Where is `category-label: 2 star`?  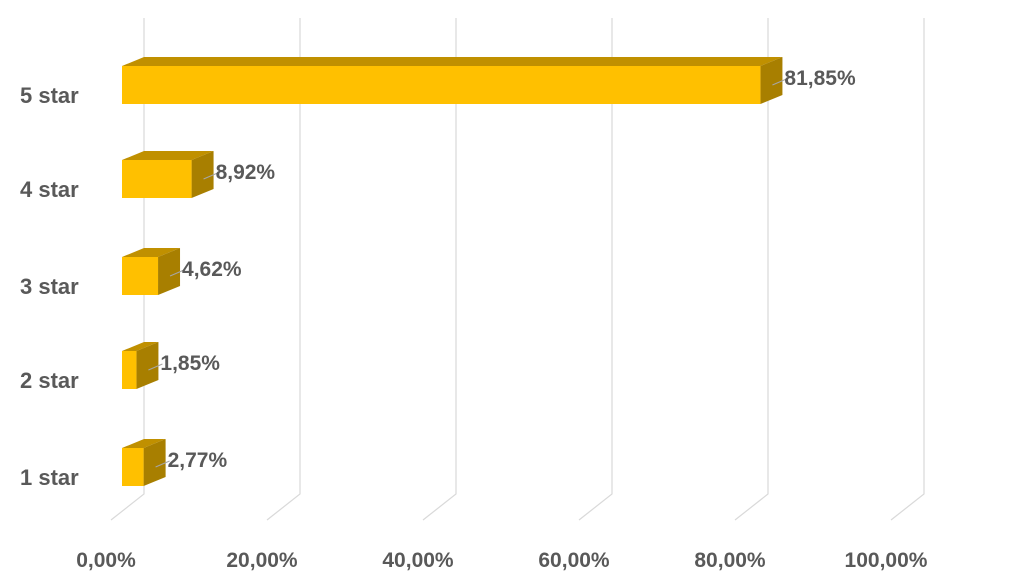 category-label: 2 star is located at coordinates (49, 380).